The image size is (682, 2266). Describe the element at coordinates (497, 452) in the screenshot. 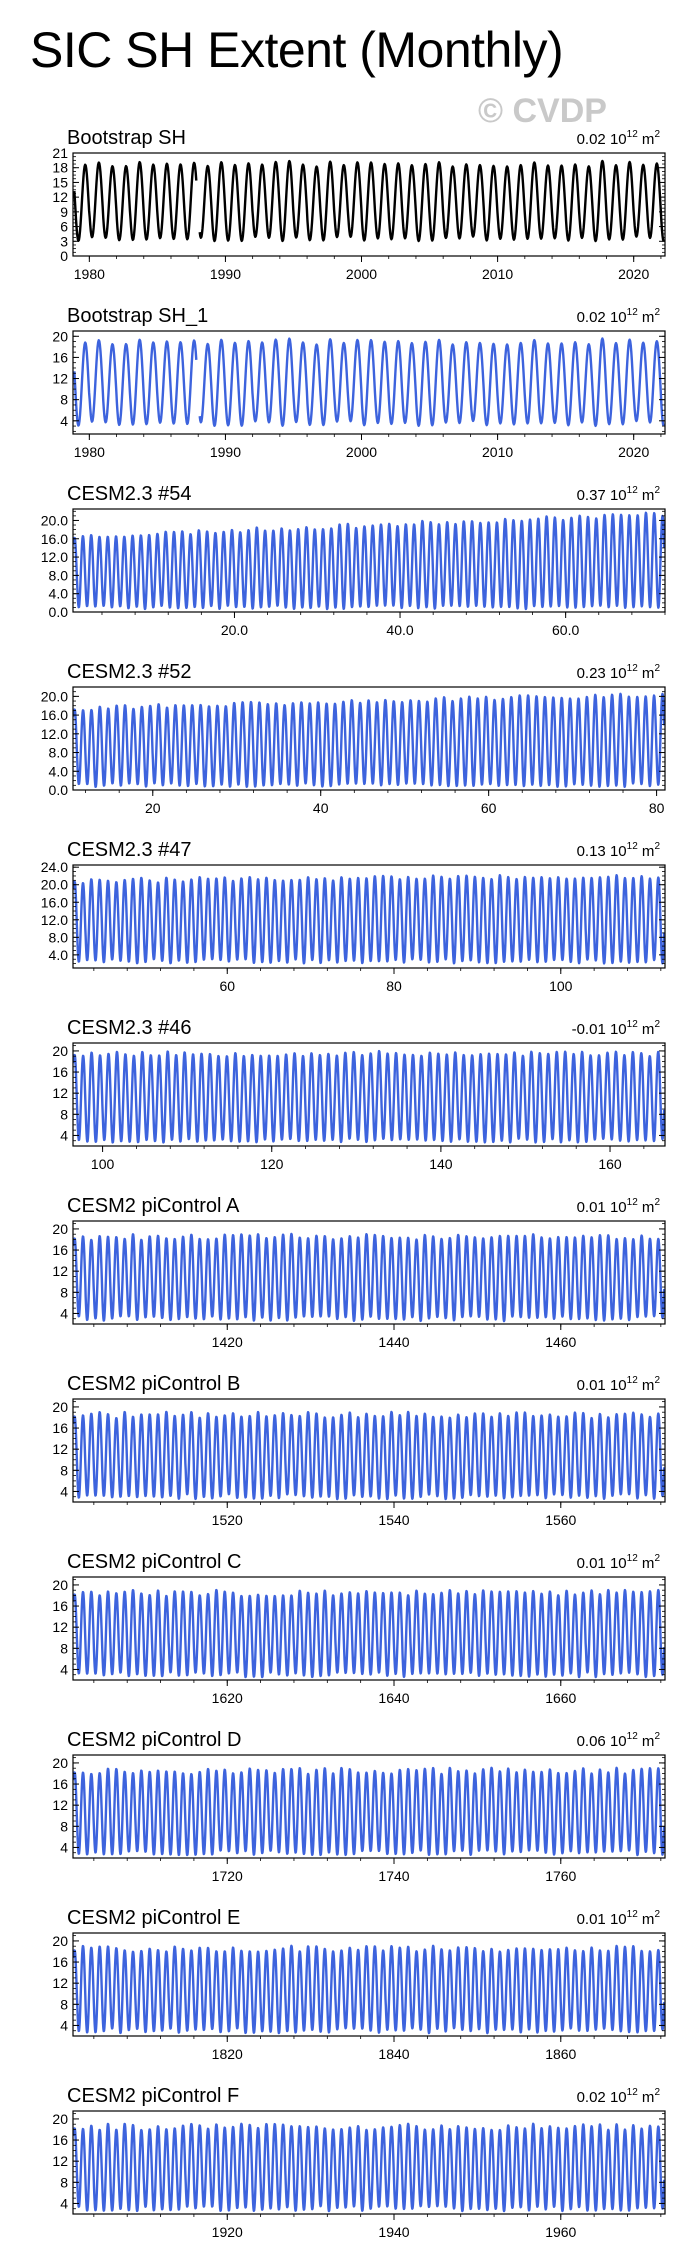

I see `x-tick-label: 2010` at that location.